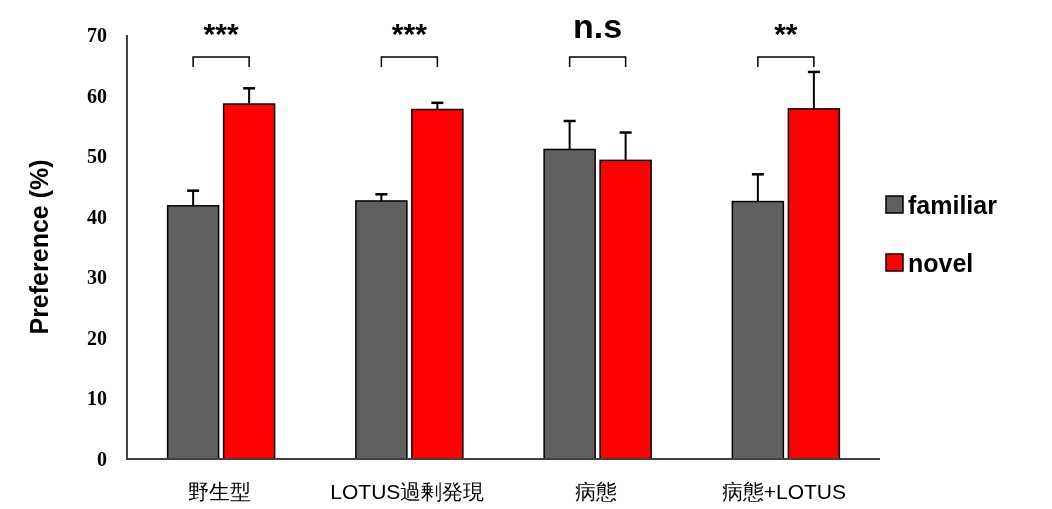 This screenshot has height=509, width=1052. I want to click on annotation: **, so click(786, 33).